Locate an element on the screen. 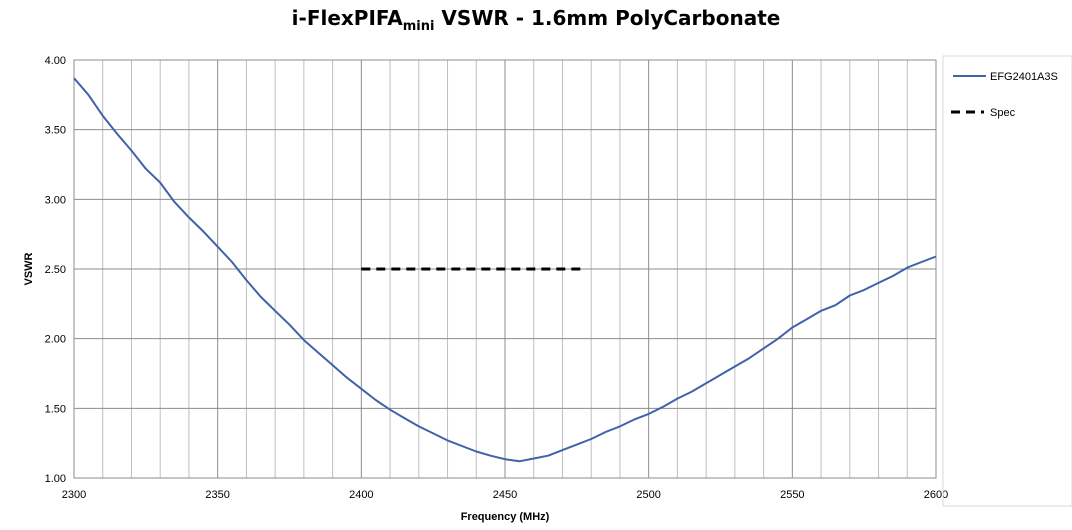 The width and height of the screenshot is (1072, 530). x-tick-label: 2300 is located at coordinates (74, 495).